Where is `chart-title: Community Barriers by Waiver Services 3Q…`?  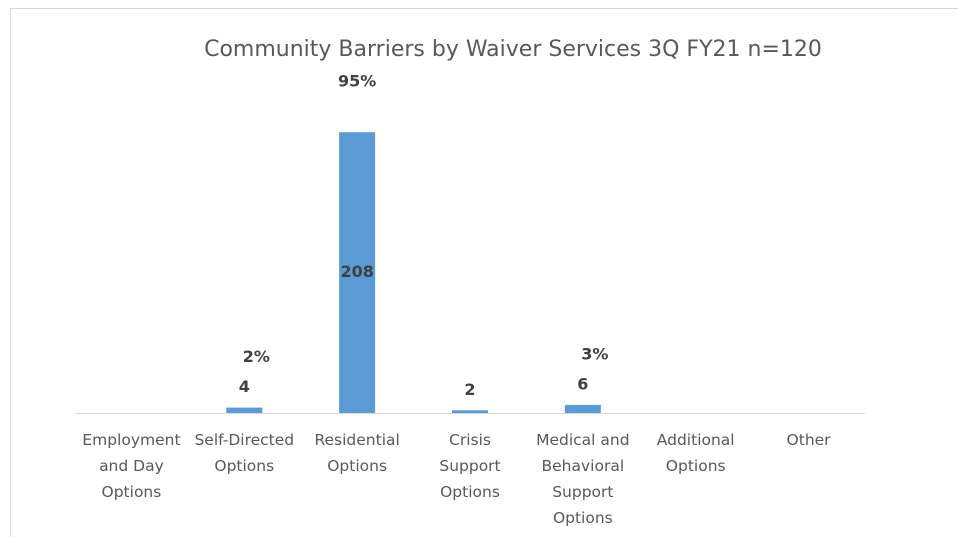 chart-title: Community Barriers by Waiver Services 3Q… is located at coordinates (513, 49).